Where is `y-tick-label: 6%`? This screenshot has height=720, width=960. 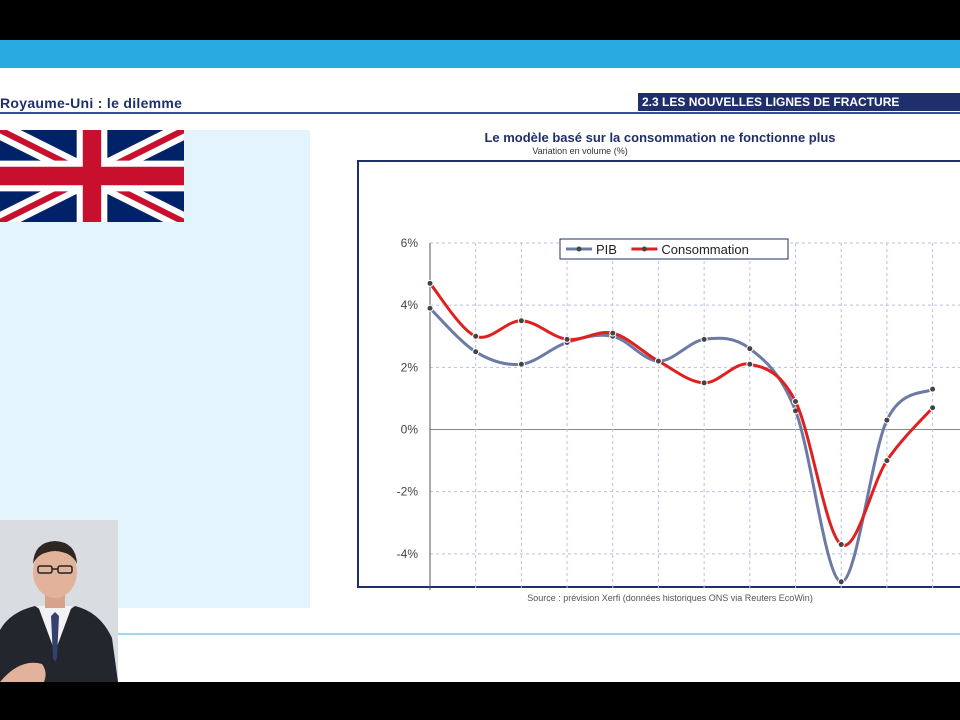 y-tick-label: 6% is located at coordinates (410, 243).